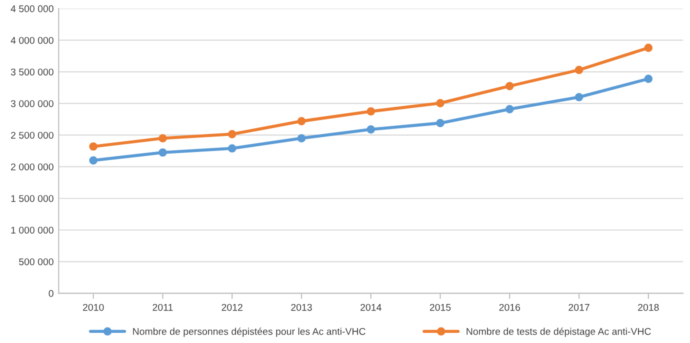 The width and height of the screenshot is (690, 343). Describe the element at coordinates (371, 307) in the screenshot. I see `x-tick-label: 2014` at that location.